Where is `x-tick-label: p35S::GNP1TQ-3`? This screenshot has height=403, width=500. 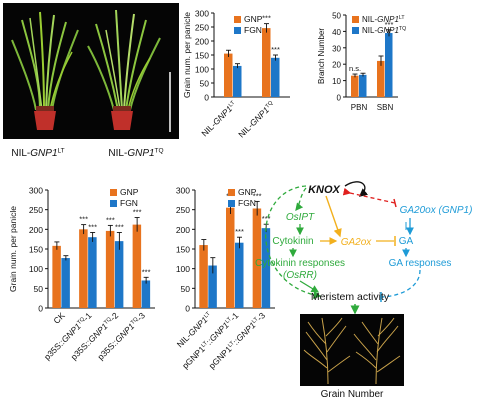
x-tick-label: p35S::GNP1TQ-3 is located at coordinates (121, 336).